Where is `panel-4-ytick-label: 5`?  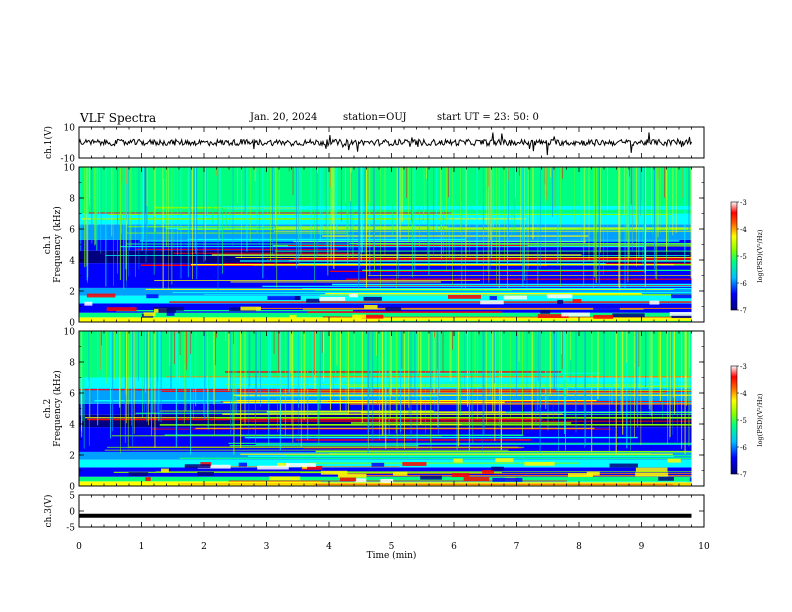
panel-4-ytick-label: 5 is located at coordinates (72, 497).